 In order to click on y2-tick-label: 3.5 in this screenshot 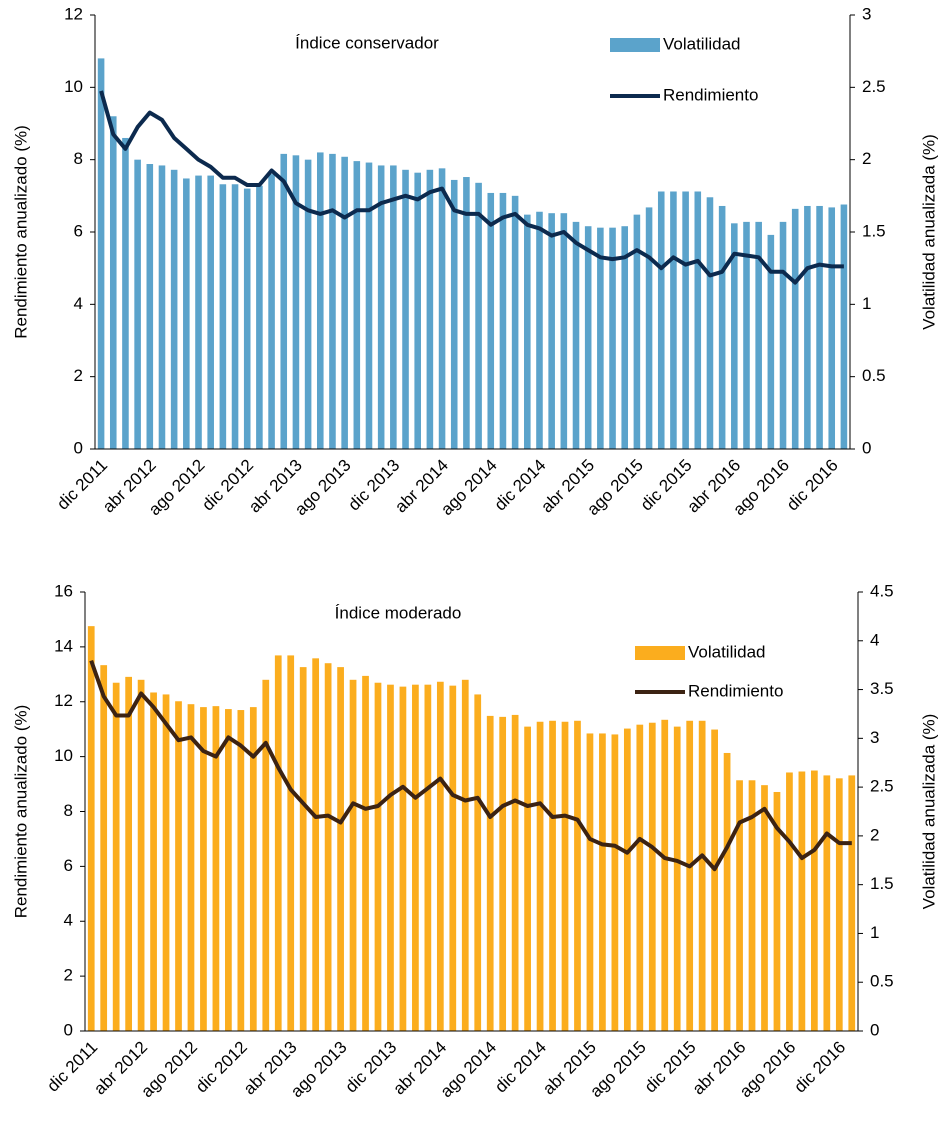, I will do `click(882, 688)`.